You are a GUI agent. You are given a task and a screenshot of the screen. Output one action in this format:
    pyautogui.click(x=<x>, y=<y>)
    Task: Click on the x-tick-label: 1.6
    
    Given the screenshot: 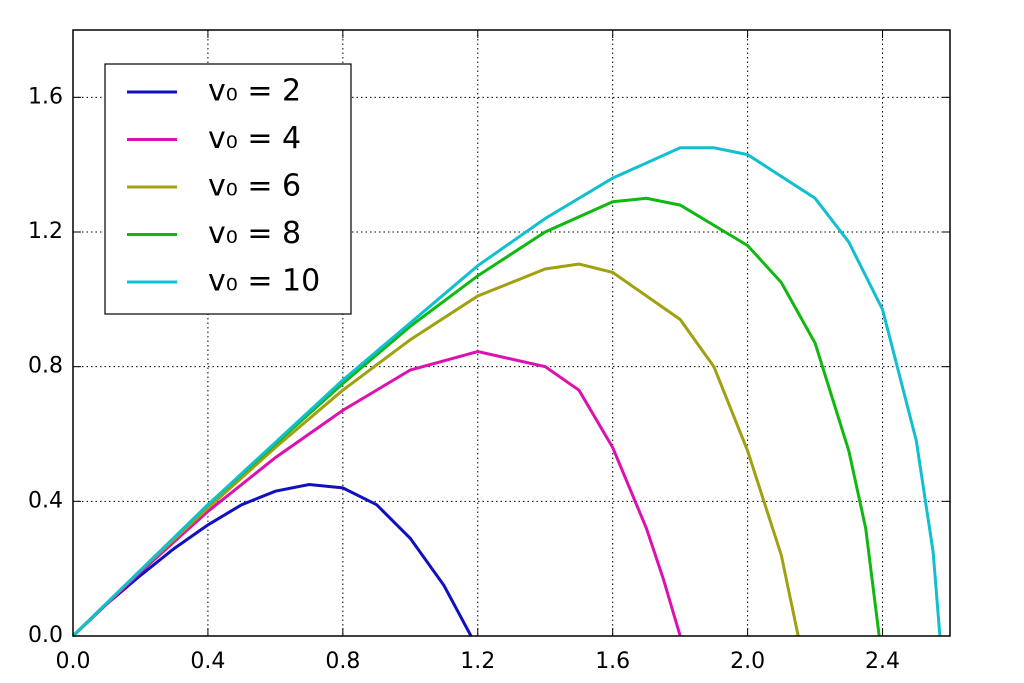 What is the action you would take?
    pyautogui.click(x=612, y=661)
    